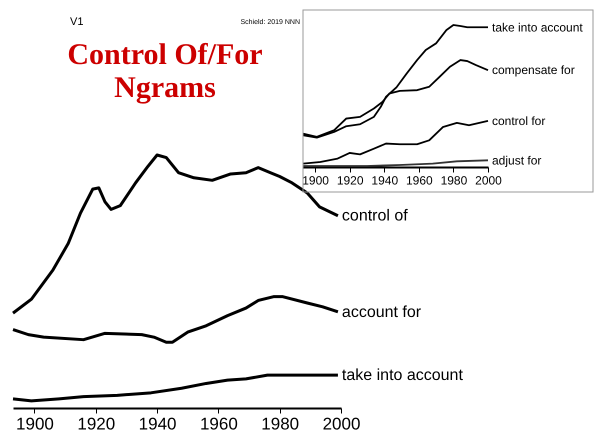 The width and height of the screenshot is (594, 445). What do you see at coordinates (382, 312) in the screenshot?
I see `series-label: account for` at bounding box center [382, 312].